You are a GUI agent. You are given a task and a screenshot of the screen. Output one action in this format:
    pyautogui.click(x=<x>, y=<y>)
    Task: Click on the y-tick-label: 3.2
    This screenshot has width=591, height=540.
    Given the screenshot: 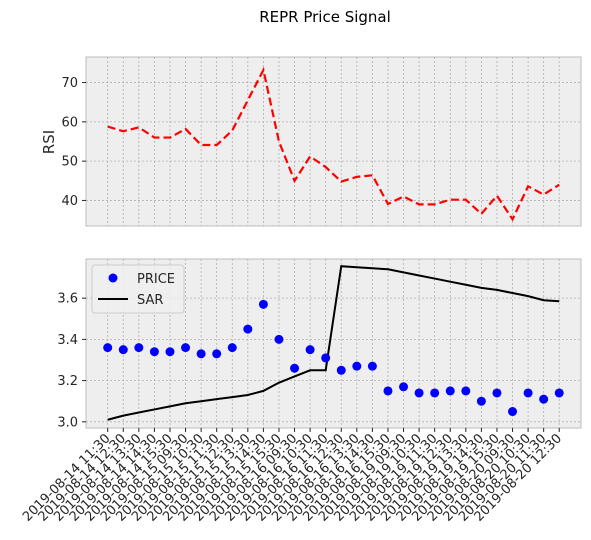 What is the action you would take?
    pyautogui.click(x=67, y=381)
    